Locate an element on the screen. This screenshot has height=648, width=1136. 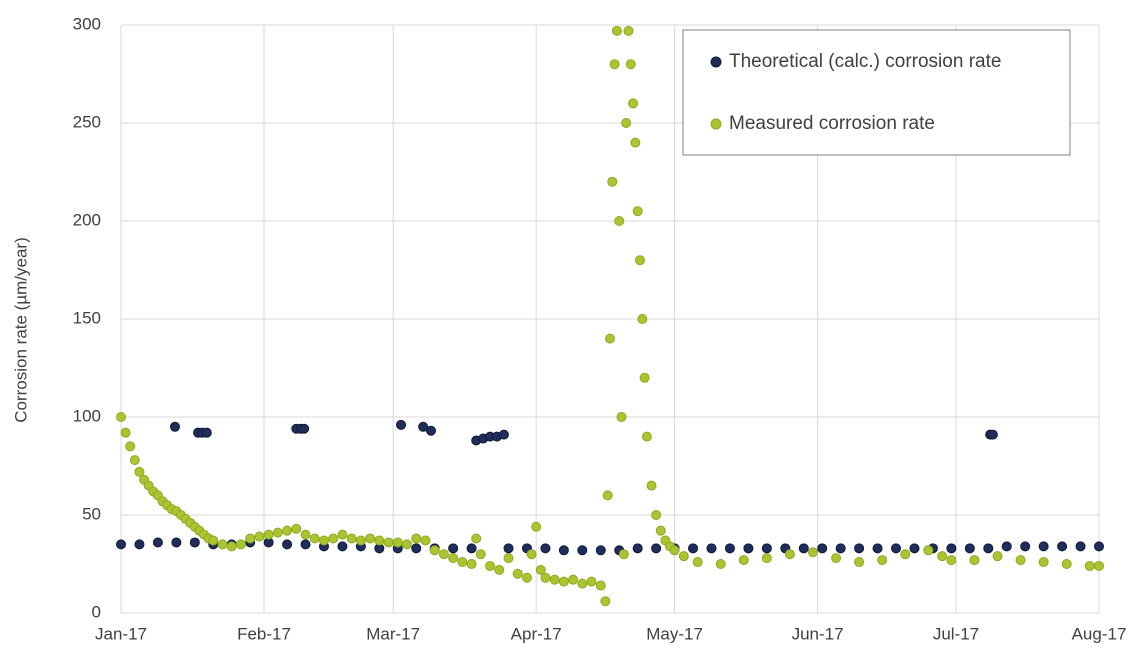
x-tick-label: Apr-17 is located at coordinates (536, 633).